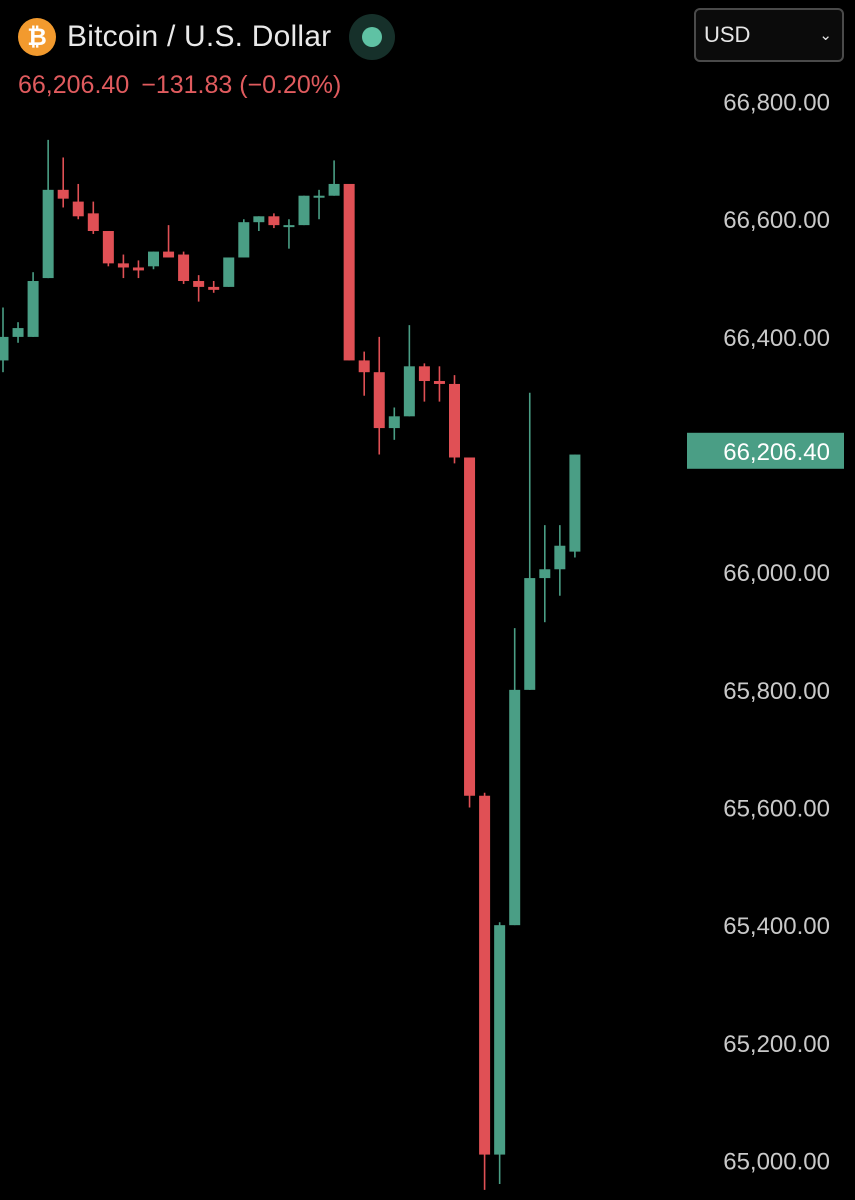  Describe the element at coordinates (776, 573) in the screenshot. I see `y-tick-label: 66,000.00` at that location.